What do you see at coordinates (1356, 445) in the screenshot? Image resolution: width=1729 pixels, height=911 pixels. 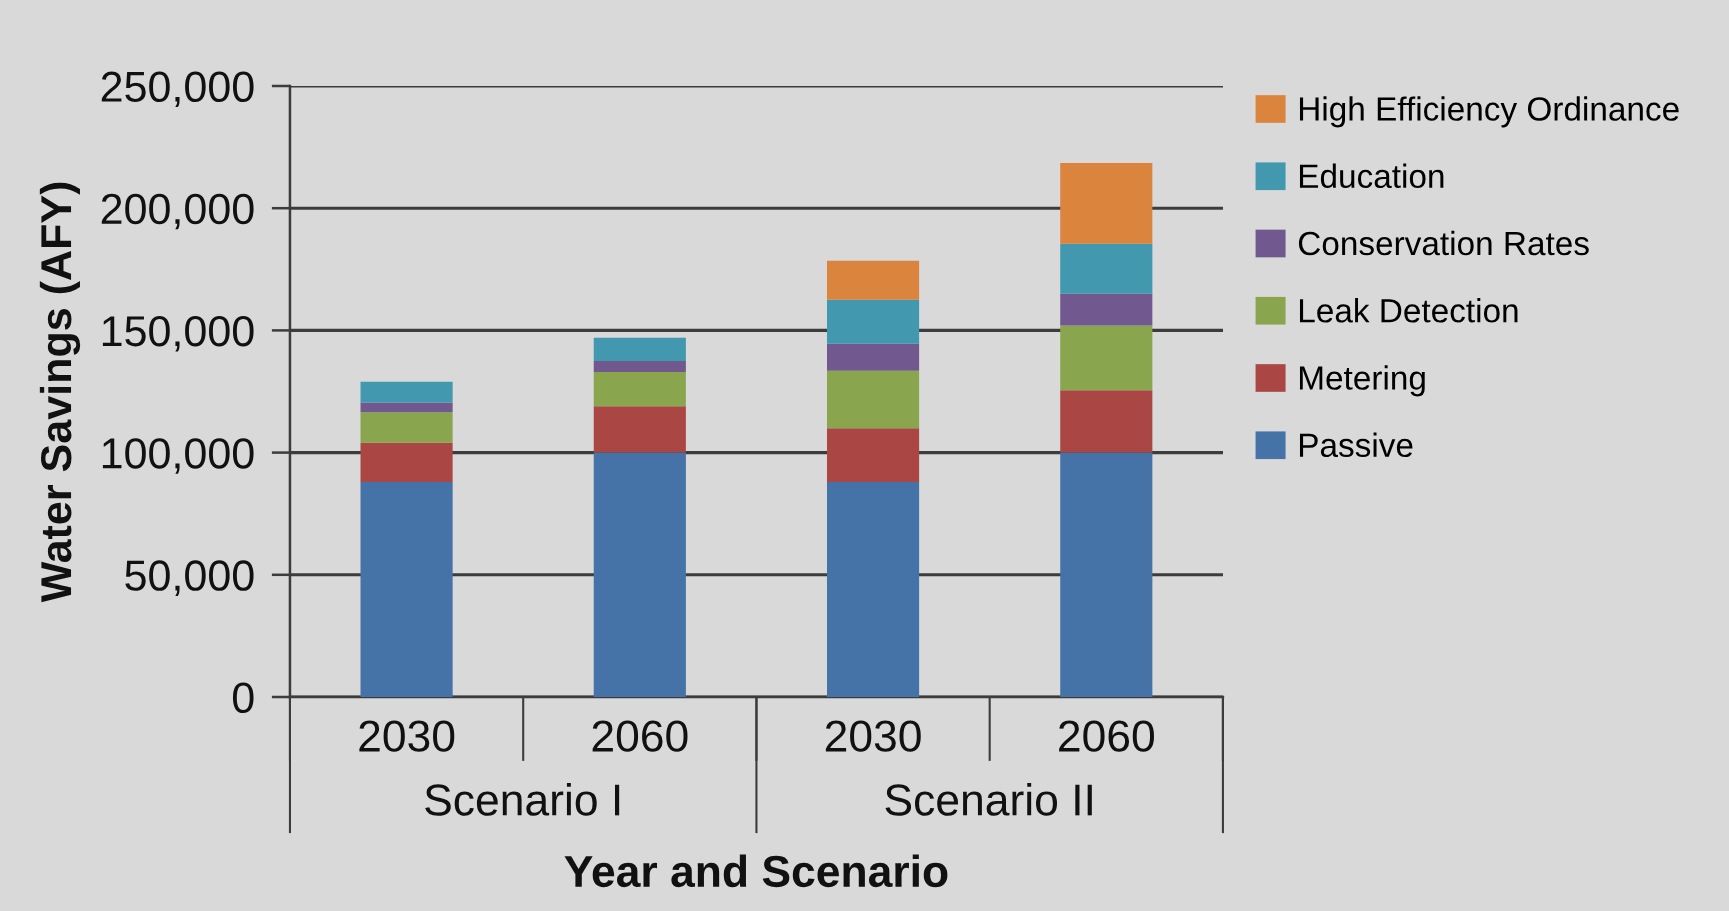 I see `legend-label: Passive` at bounding box center [1356, 445].